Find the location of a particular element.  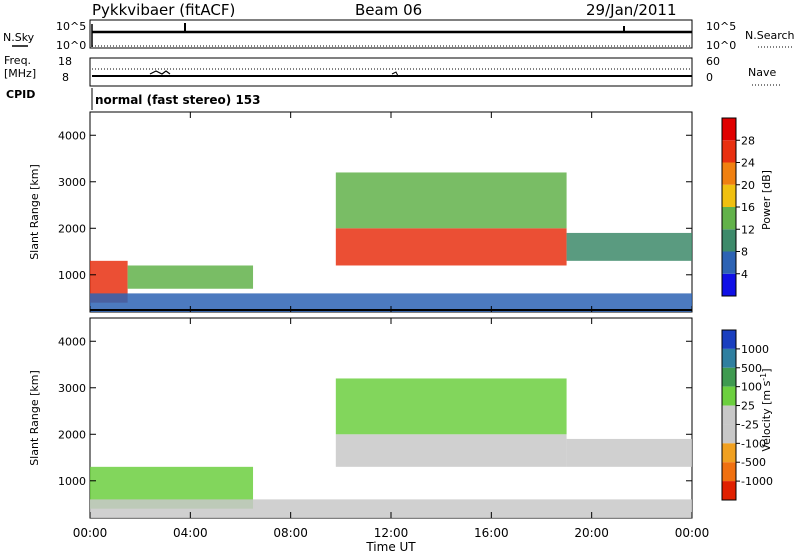

velocity-colorbar-frame is located at coordinates (729, 415).